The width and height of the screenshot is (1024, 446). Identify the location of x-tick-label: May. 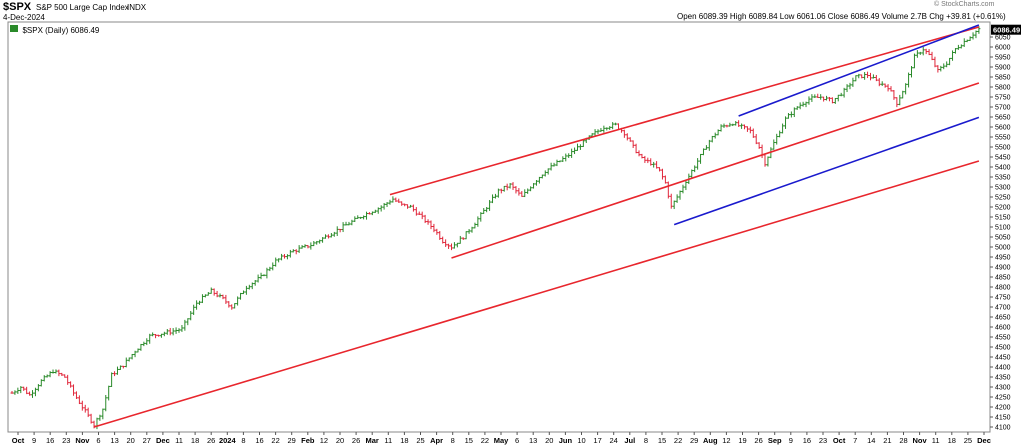
(501, 440).